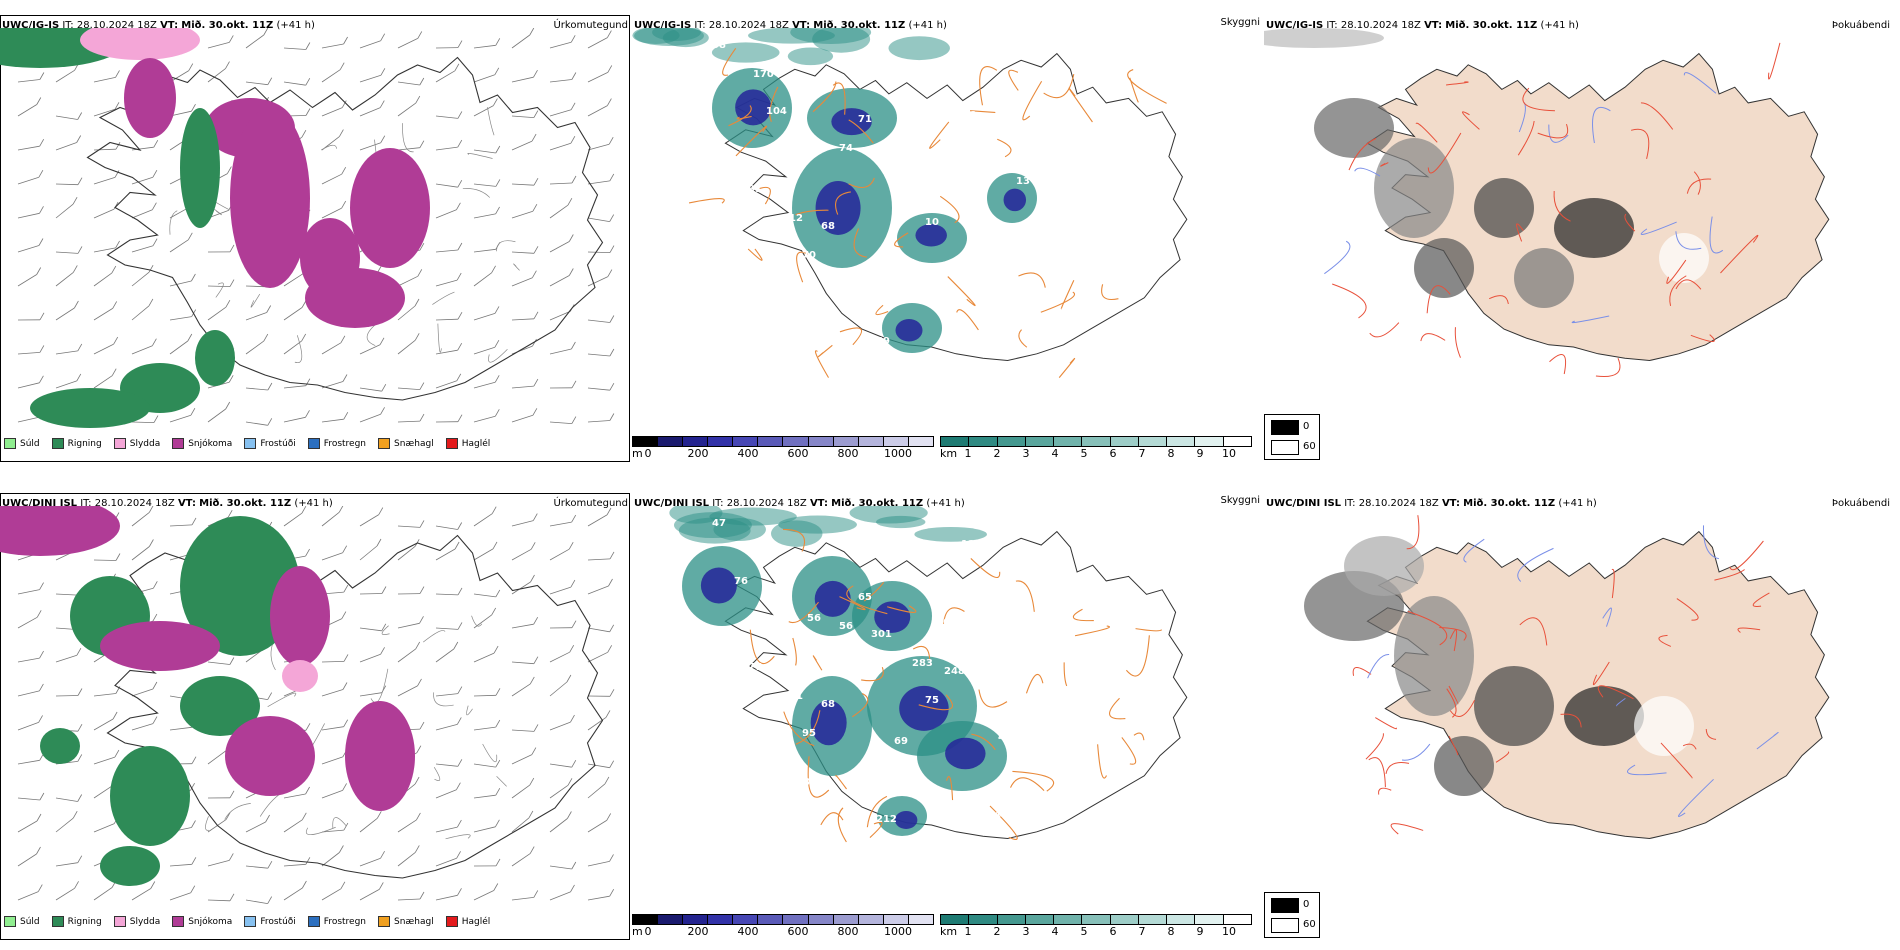  Describe the element at coordinates (1142, 931) in the screenshot. I see `visibility-tick-label: 7` at that location.